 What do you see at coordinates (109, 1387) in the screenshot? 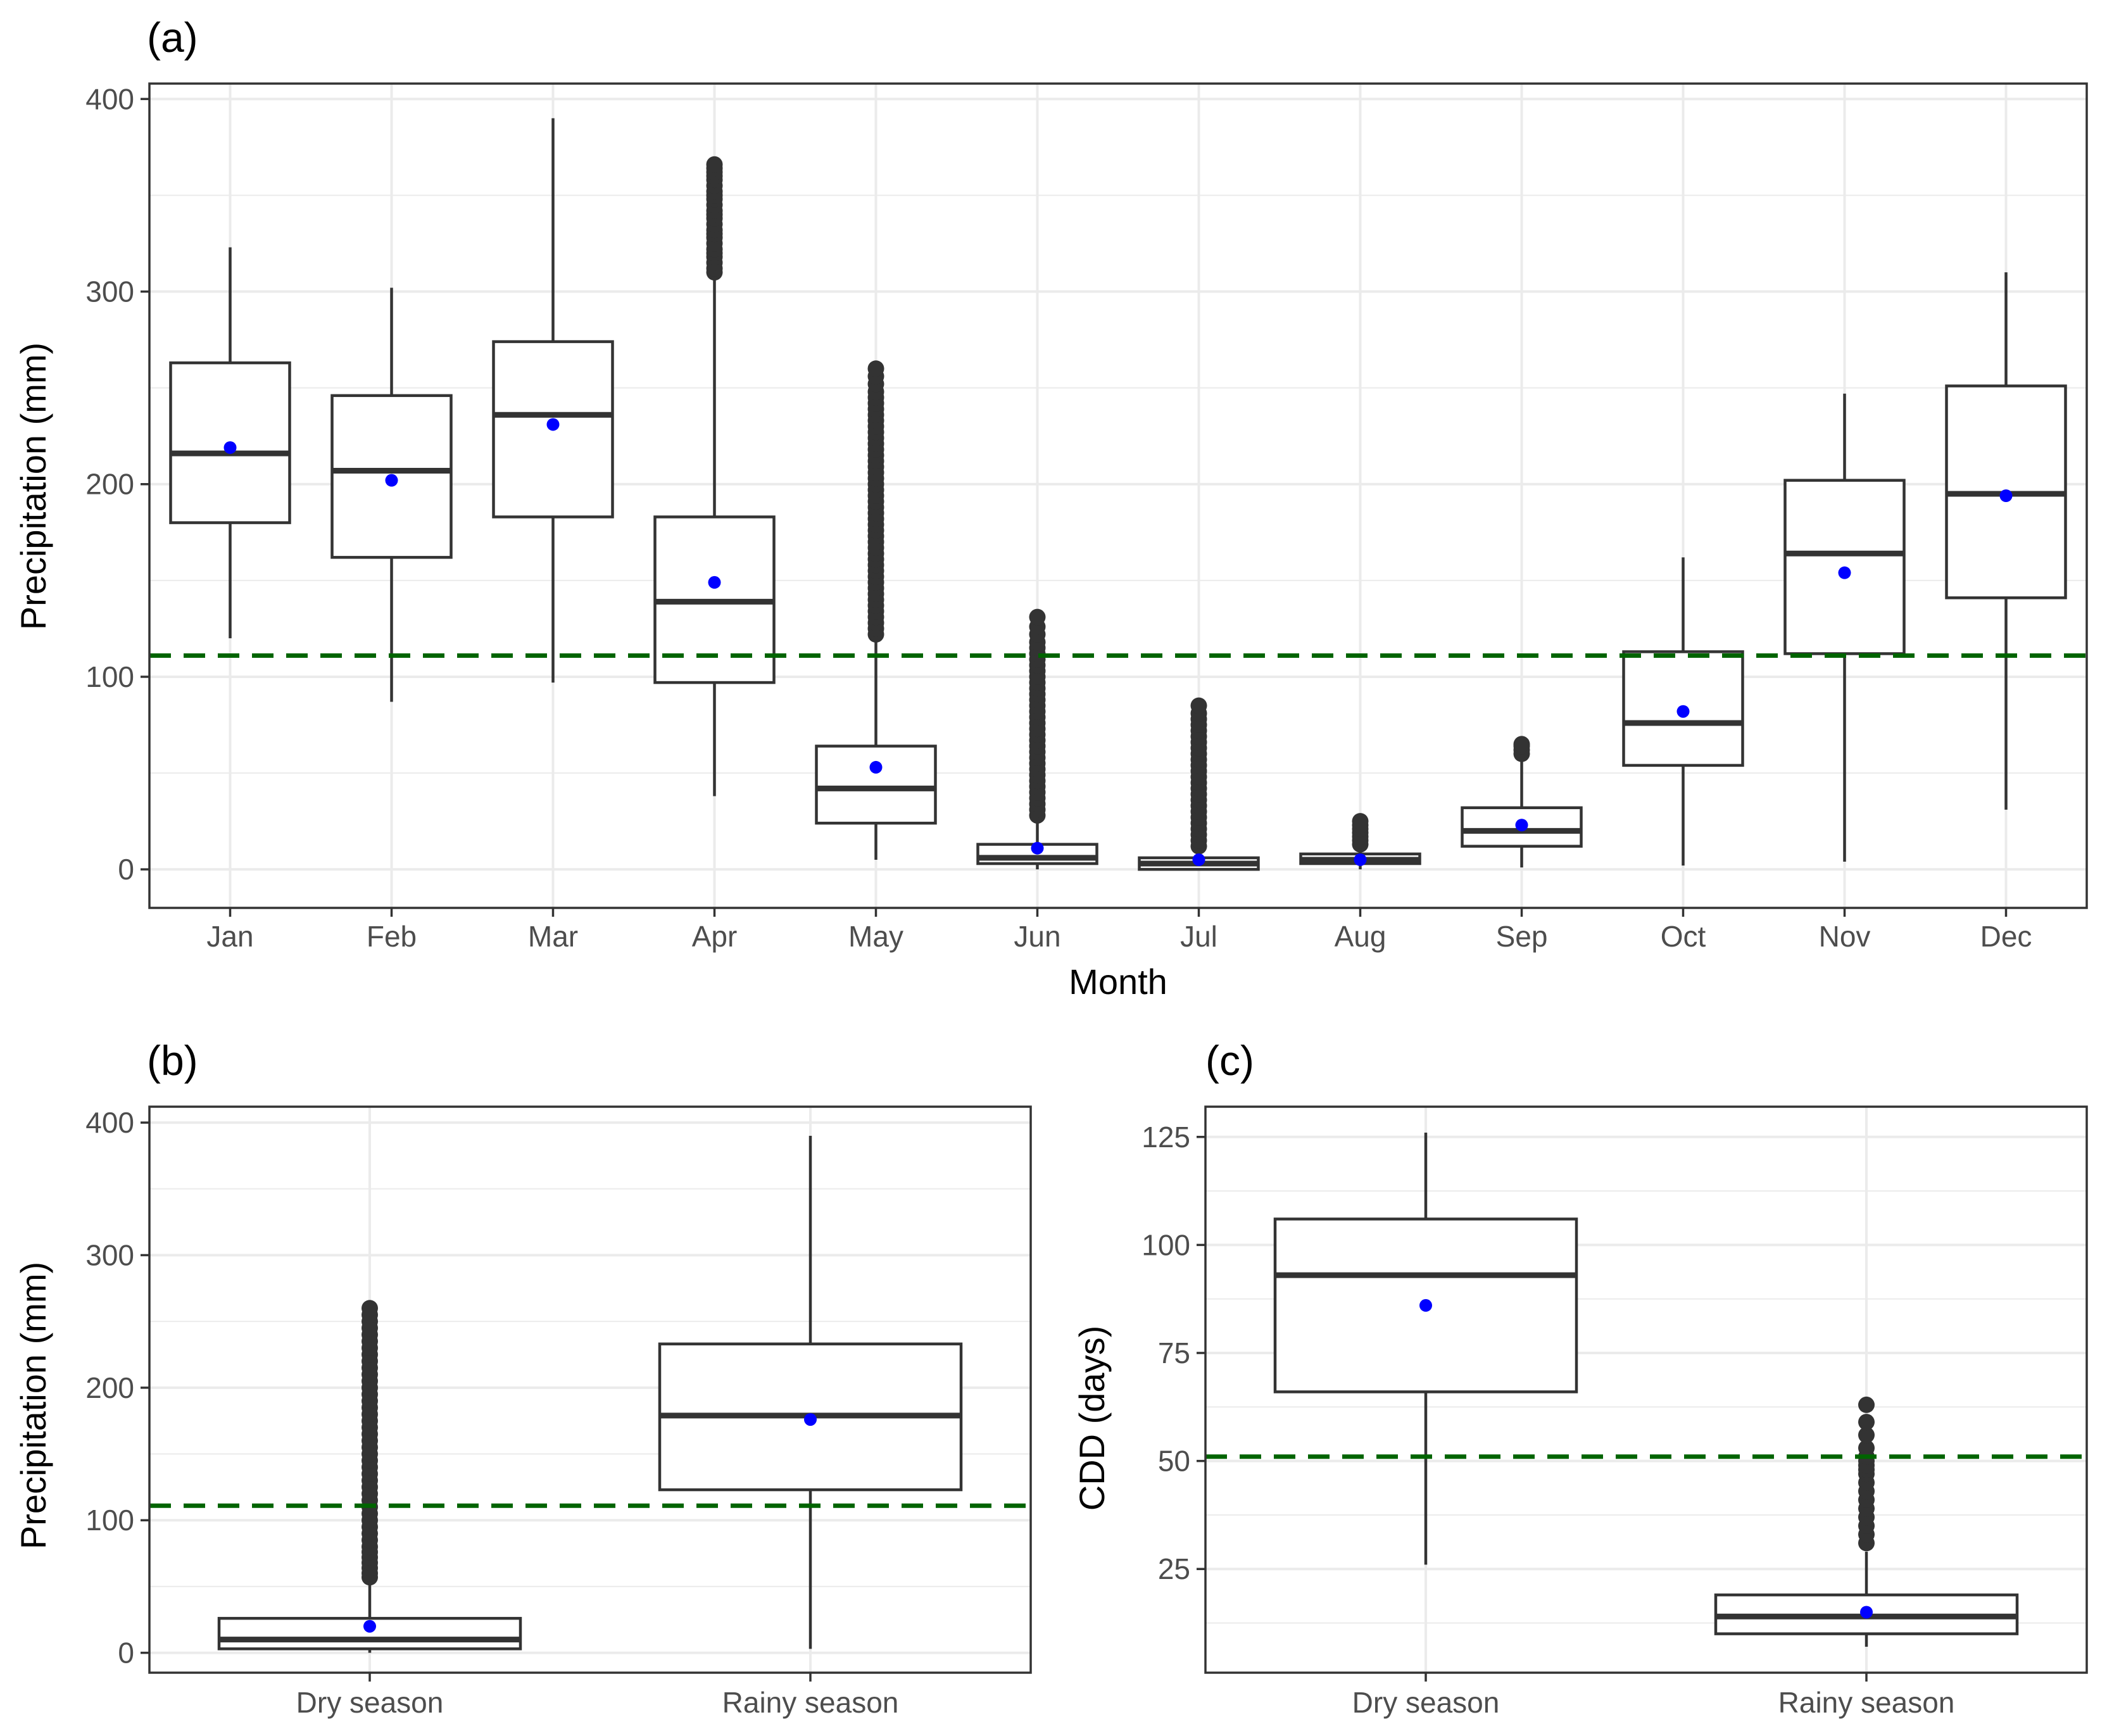
I see `panel-b-y-tick-label: 200` at bounding box center [109, 1387].